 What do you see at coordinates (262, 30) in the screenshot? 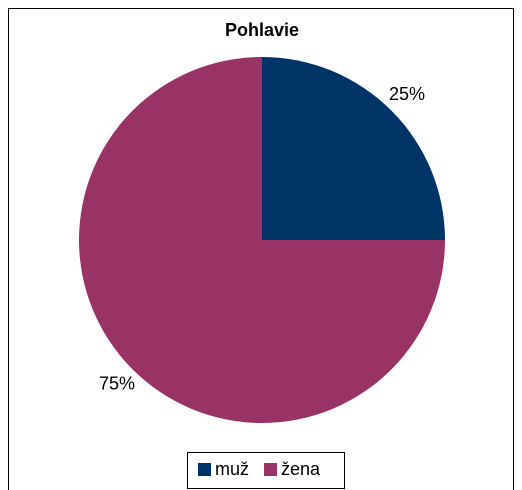
I see `chart-title: Pohlavie` at bounding box center [262, 30].